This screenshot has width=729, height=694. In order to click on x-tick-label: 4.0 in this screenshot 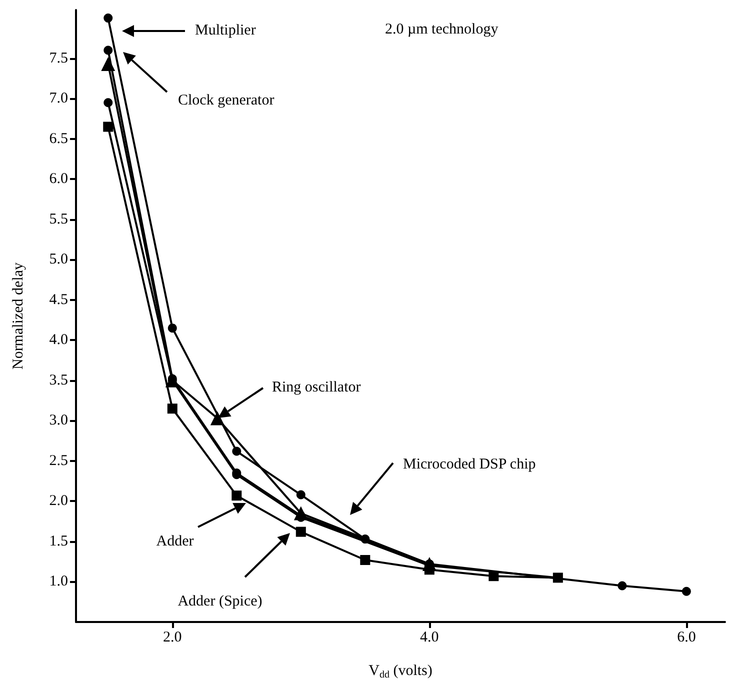, I will do `click(429, 638)`.